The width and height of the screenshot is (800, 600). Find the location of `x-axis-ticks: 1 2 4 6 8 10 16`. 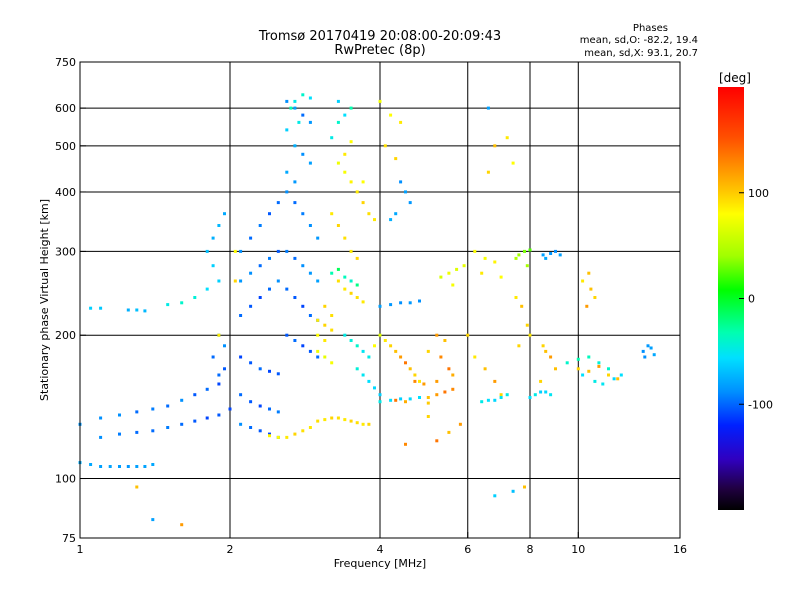

x-axis-ticks: 1 2 4 6 8 10 16 is located at coordinates (382, 544).